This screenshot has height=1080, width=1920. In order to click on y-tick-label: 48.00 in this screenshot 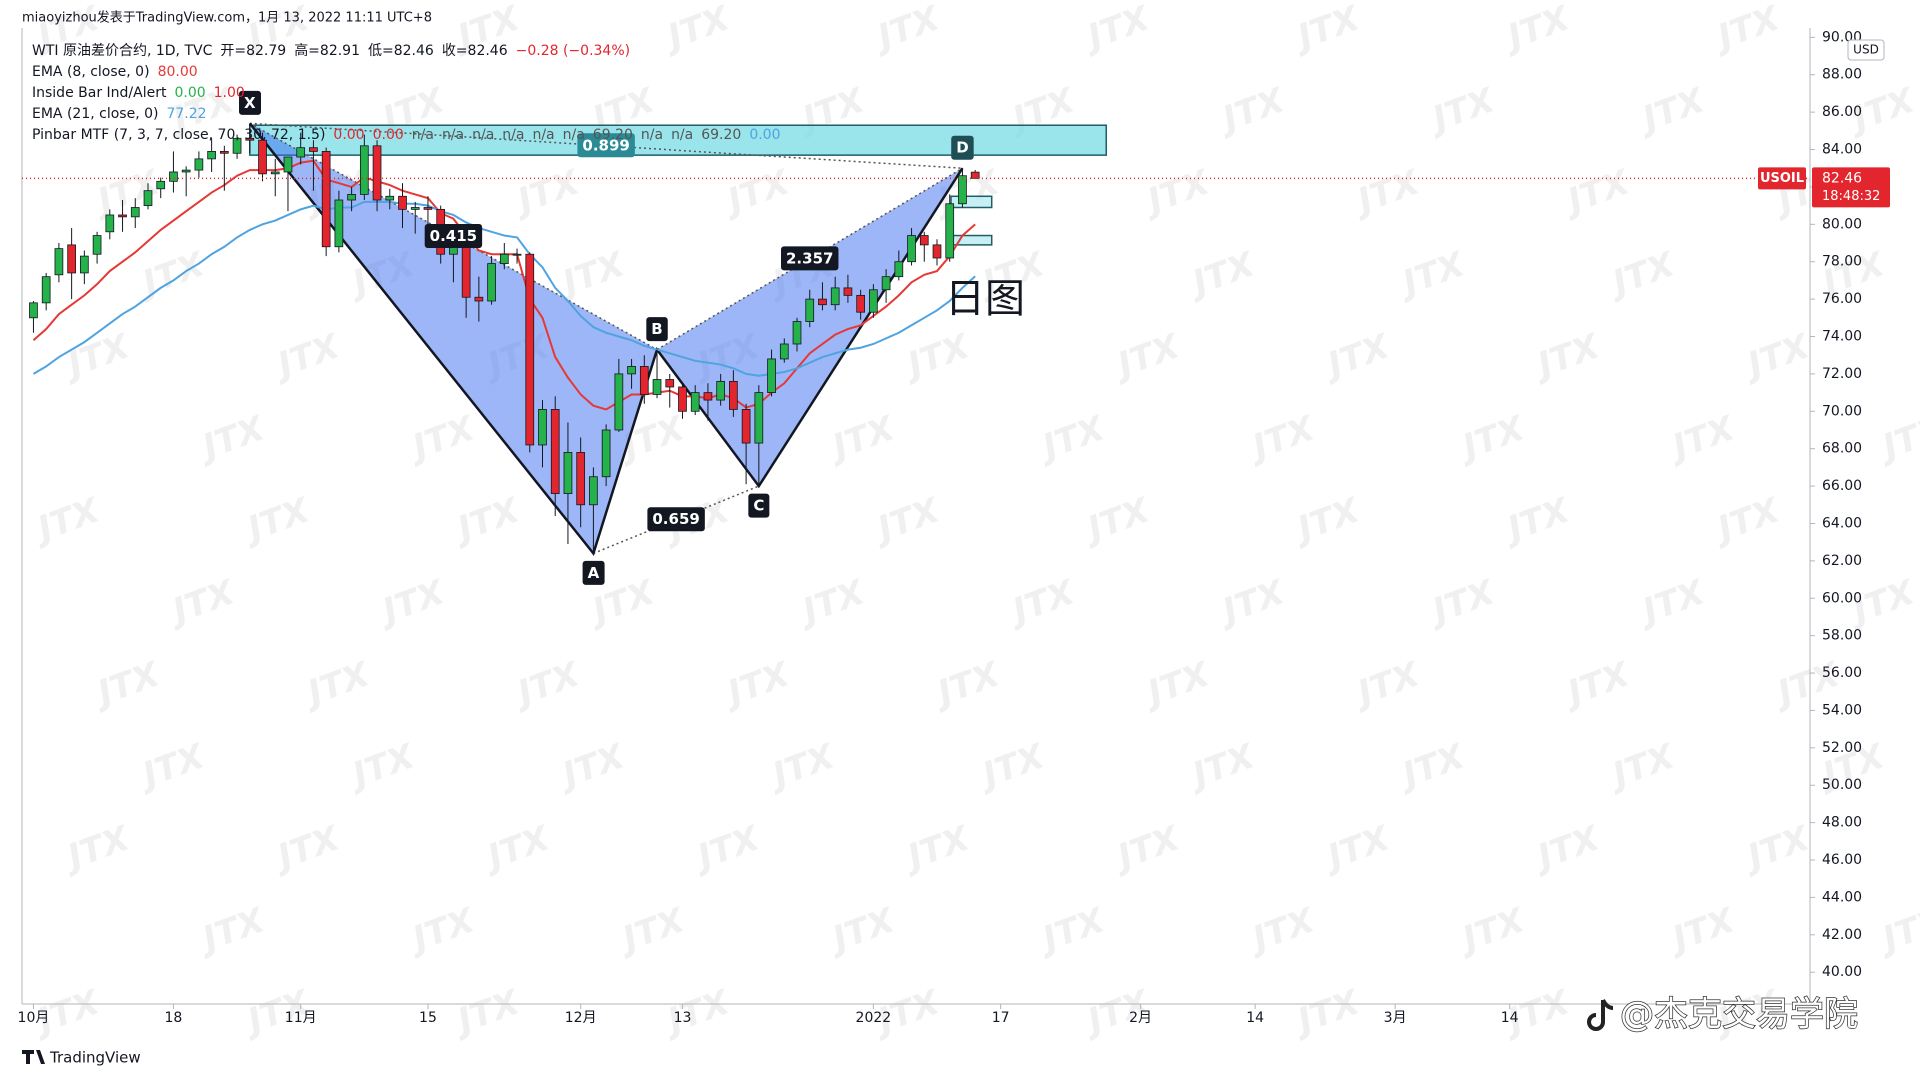, I will do `click(1842, 823)`.